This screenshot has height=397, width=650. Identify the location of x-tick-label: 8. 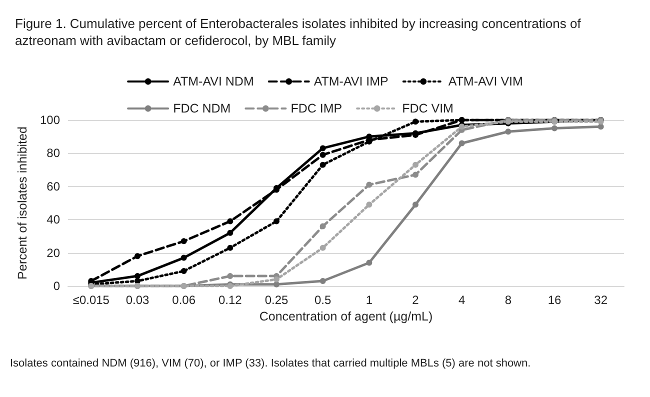
(508, 300).